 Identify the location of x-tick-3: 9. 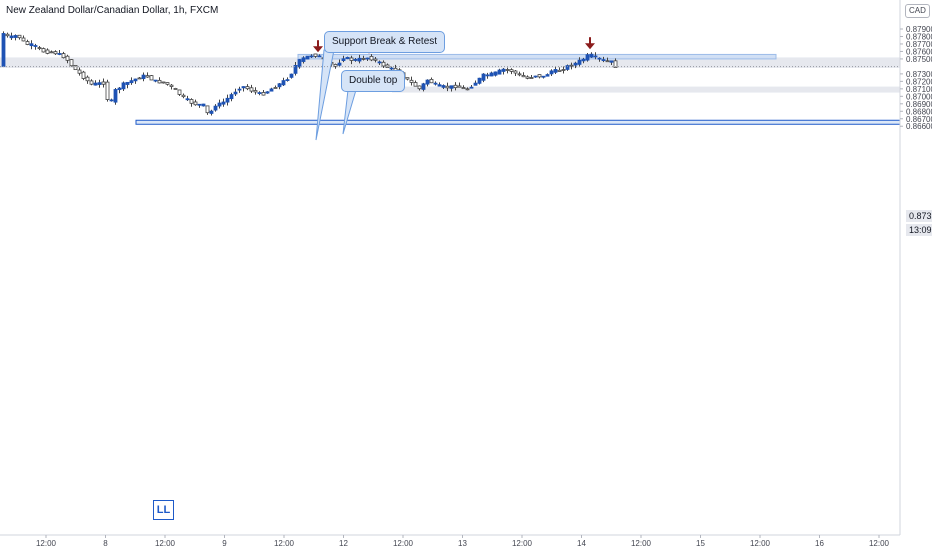
(224, 543).